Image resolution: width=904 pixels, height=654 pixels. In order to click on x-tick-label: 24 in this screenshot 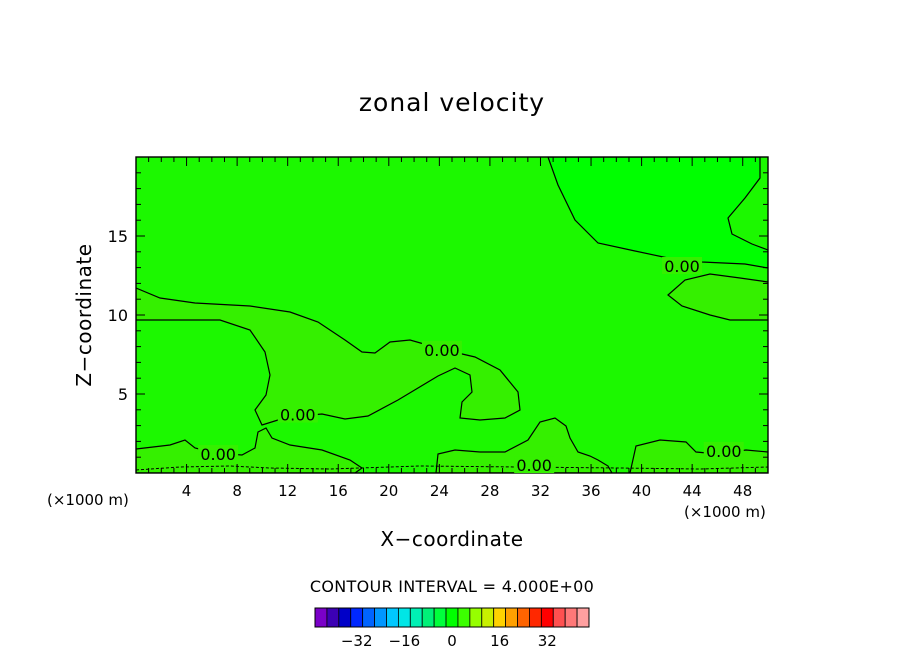, I will do `click(439, 491)`.